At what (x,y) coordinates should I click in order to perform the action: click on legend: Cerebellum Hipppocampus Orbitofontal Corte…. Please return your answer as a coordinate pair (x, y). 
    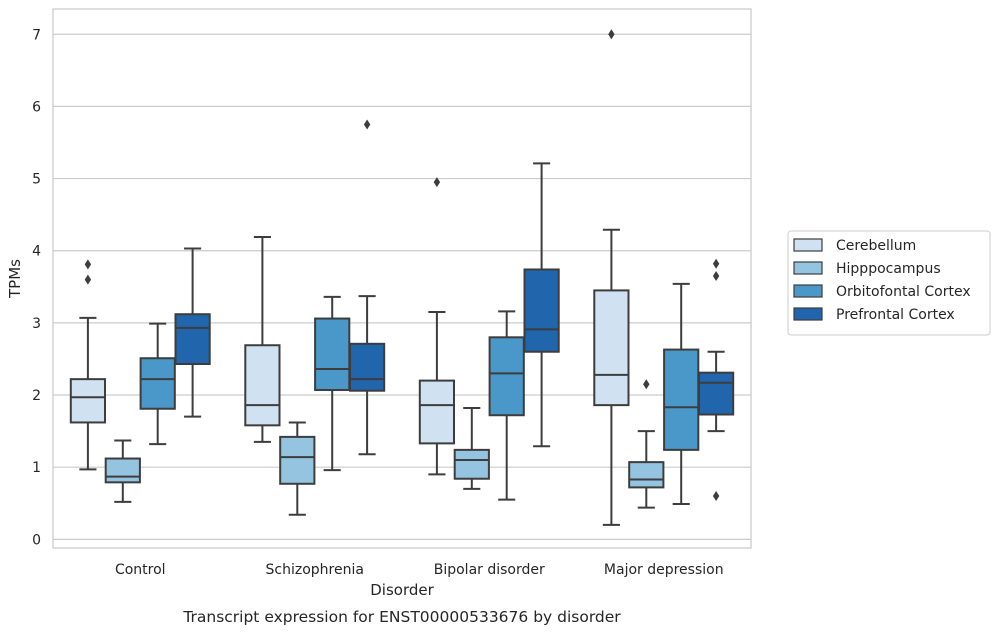
    Looking at the image, I should click on (889, 283).